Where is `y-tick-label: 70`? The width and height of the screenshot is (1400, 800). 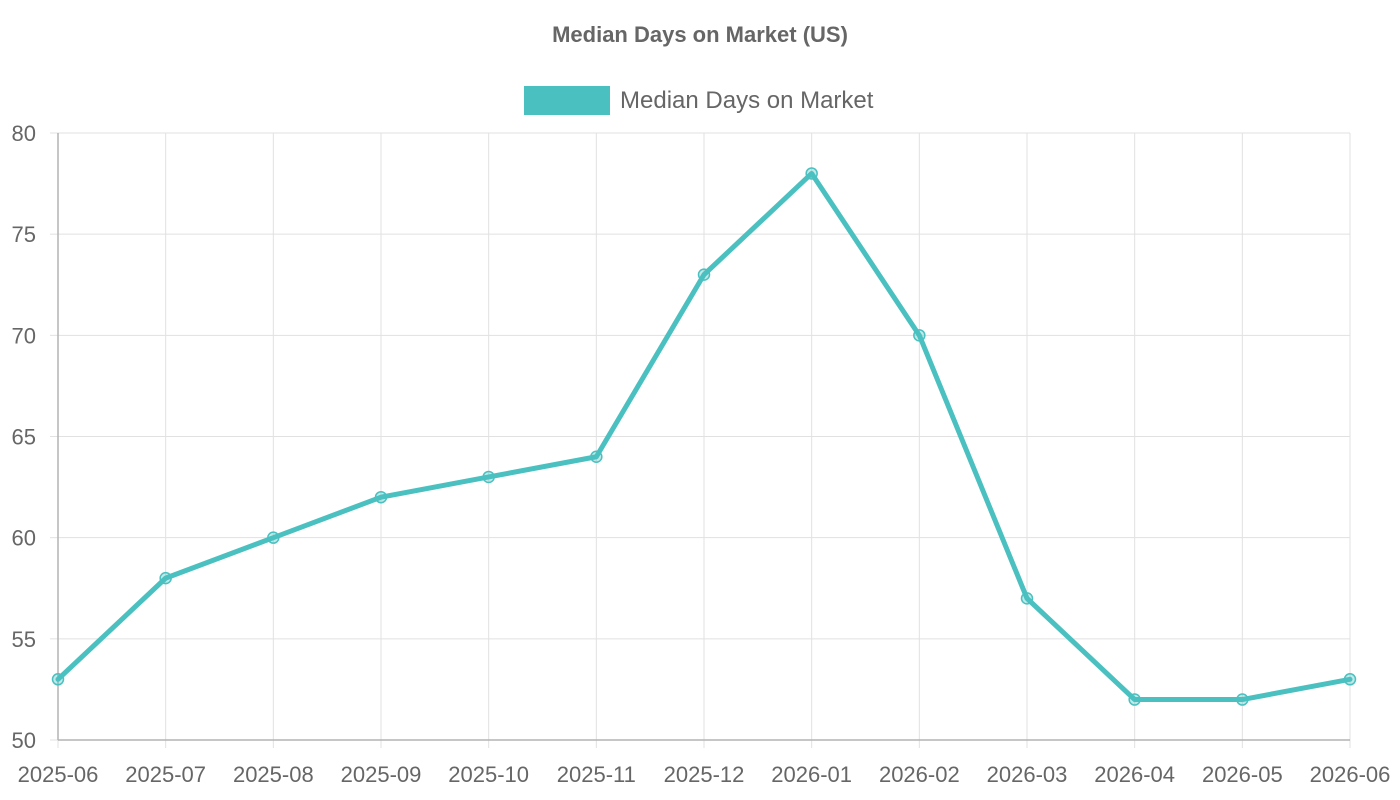
y-tick-label: 70 is located at coordinates (24, 335).